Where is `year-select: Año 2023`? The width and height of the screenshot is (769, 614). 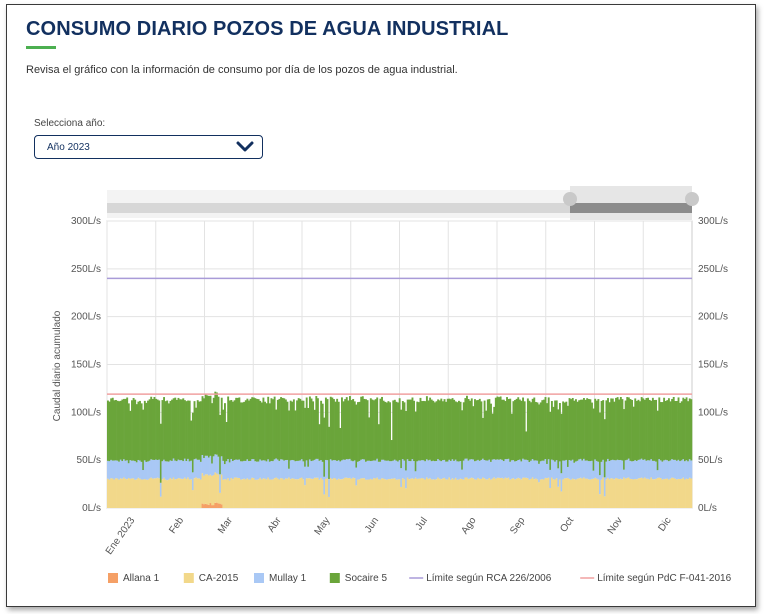 year-select: Año 2023 is located at coordinates (148, 147).